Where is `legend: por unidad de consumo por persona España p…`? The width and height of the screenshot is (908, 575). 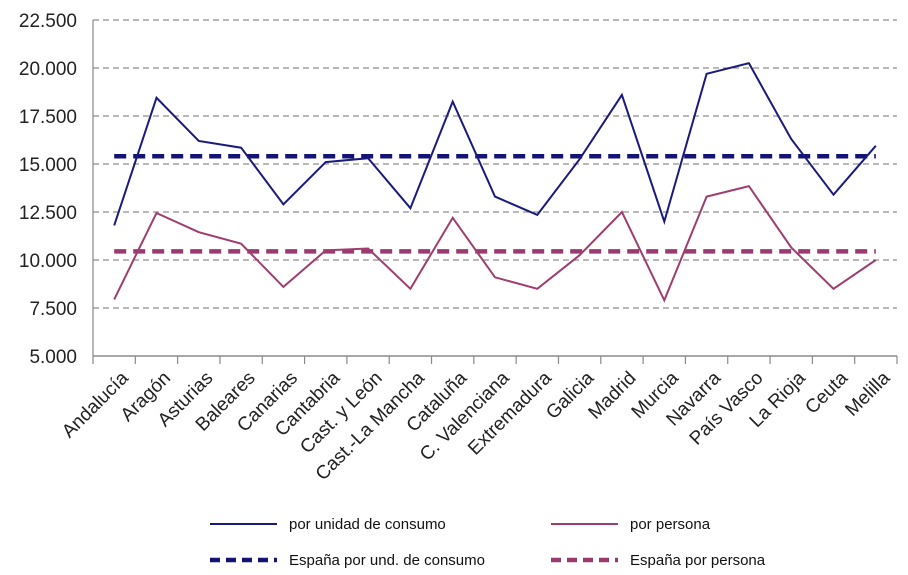 legend: por unidad de consumo por persona España p… is located at coordinates (488, 542).